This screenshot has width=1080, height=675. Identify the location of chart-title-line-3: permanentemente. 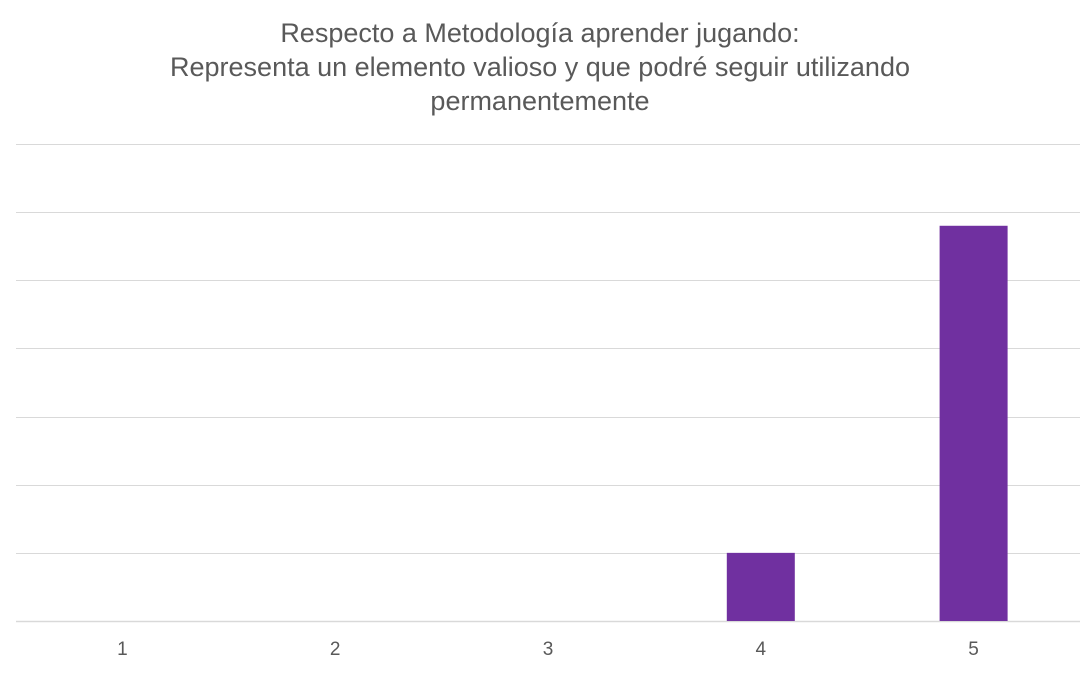
(540, 101).